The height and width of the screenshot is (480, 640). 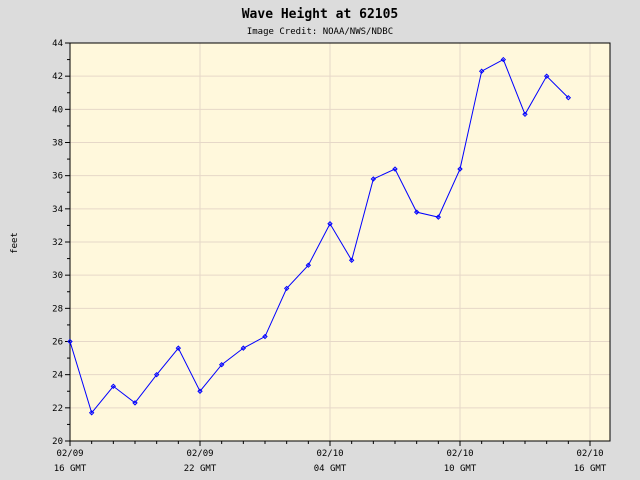 I want to click on y-axis-label: feet, so click(x=15, y=243).